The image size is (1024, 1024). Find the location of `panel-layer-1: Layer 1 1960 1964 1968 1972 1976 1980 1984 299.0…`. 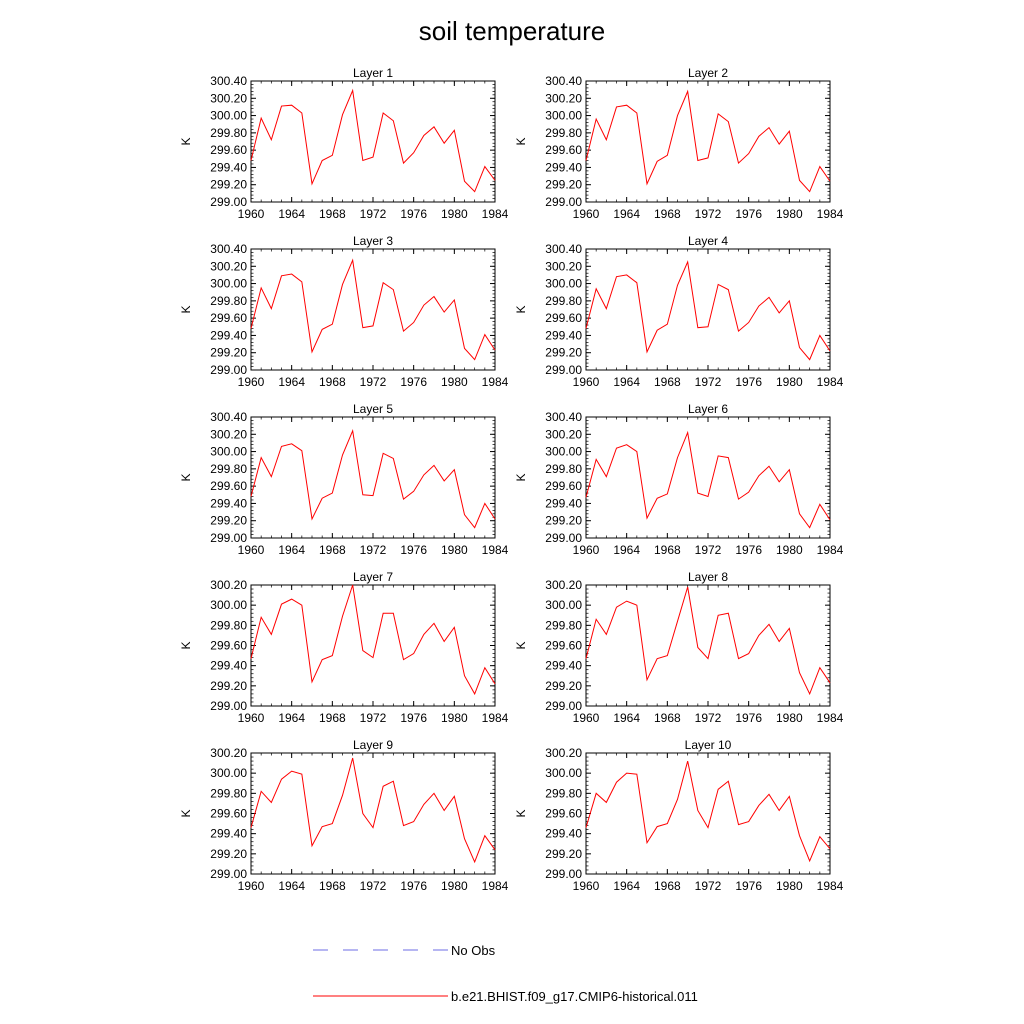

panel-layer-1: Layer 1 1960 1964 1968 1972 1976 1980 1984 299.0… is located at coordinates (344, 143).